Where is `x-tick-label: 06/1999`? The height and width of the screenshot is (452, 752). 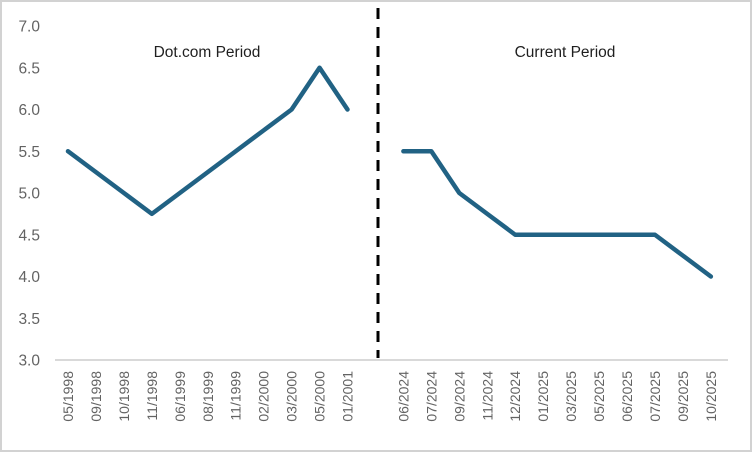 x-tick-label: 06/1999 is located at coordinates (180, 396).